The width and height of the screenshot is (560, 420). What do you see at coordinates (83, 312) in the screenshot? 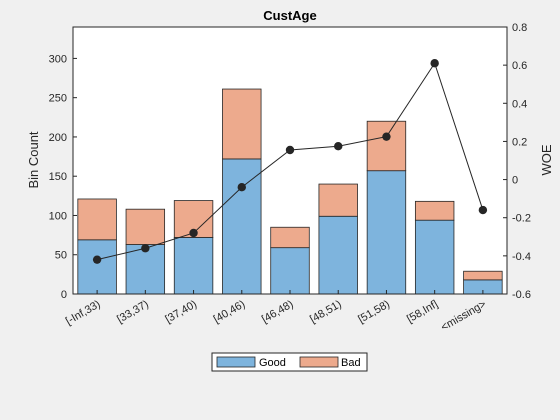
I see `x-tick-label-0: [-Inf,33)` at bounding box center [83, 312].